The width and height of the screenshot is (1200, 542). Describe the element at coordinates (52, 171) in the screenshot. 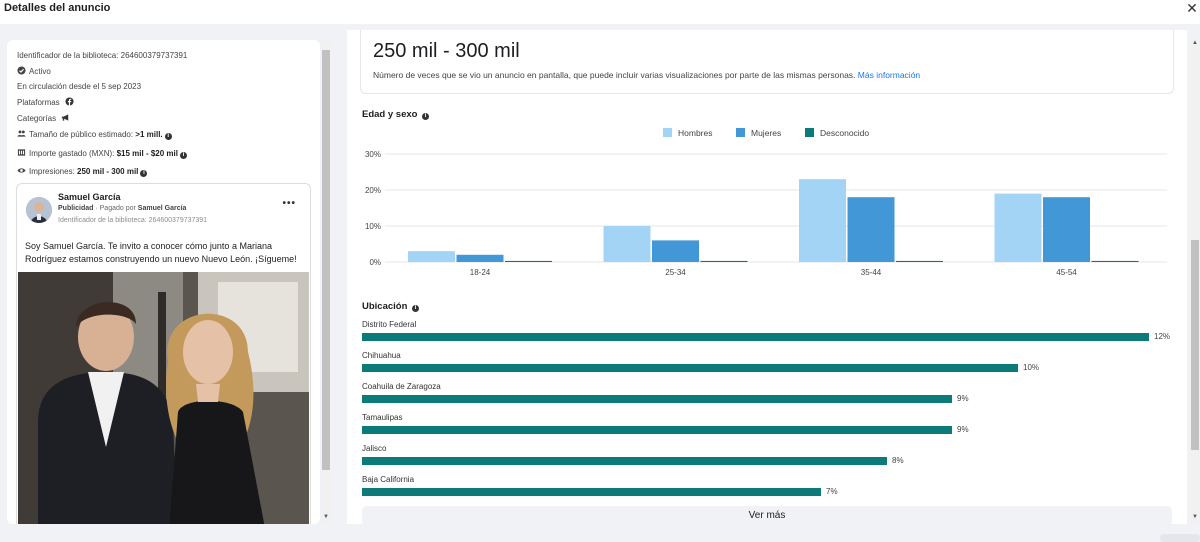

I see `impressions-label: Impresiones:` at that location.